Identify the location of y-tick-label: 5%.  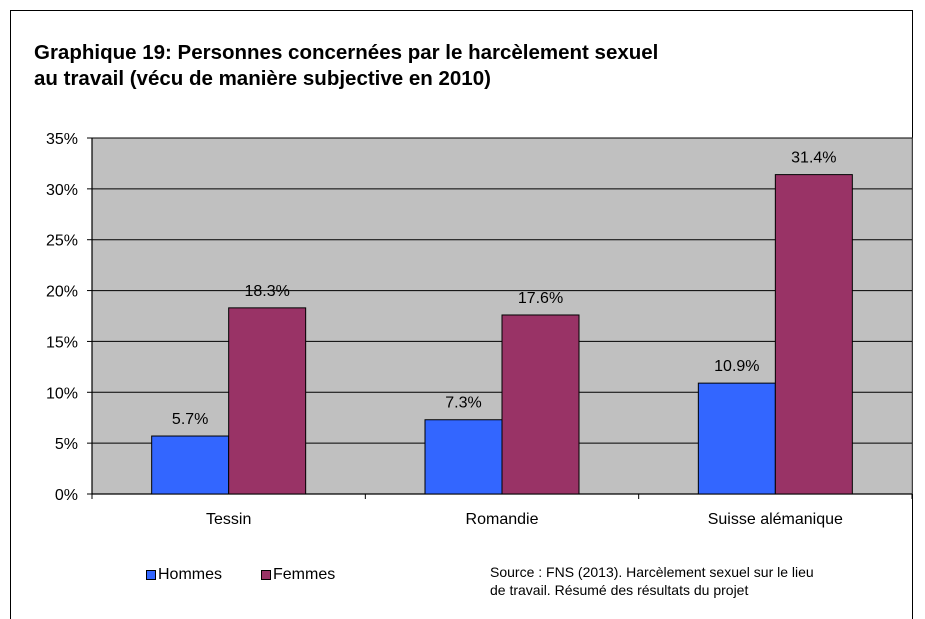
(66, 444).